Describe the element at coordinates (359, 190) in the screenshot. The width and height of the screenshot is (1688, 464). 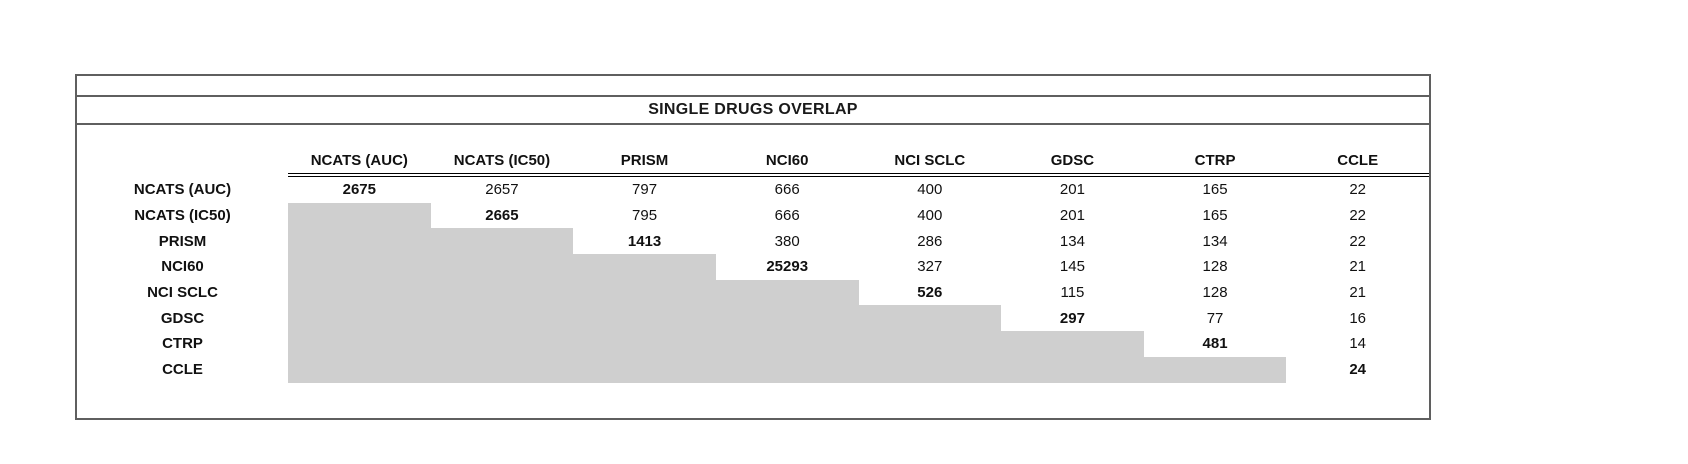
I see `matrix-cell: 2675` at that location.